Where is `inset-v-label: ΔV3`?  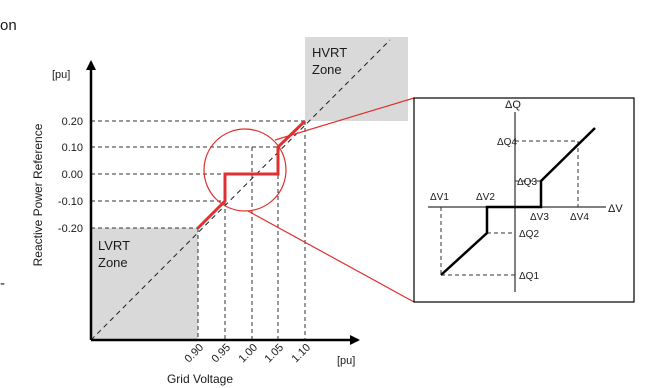
inset-v-label: ΔV3 is located at coordinates (539, 217).